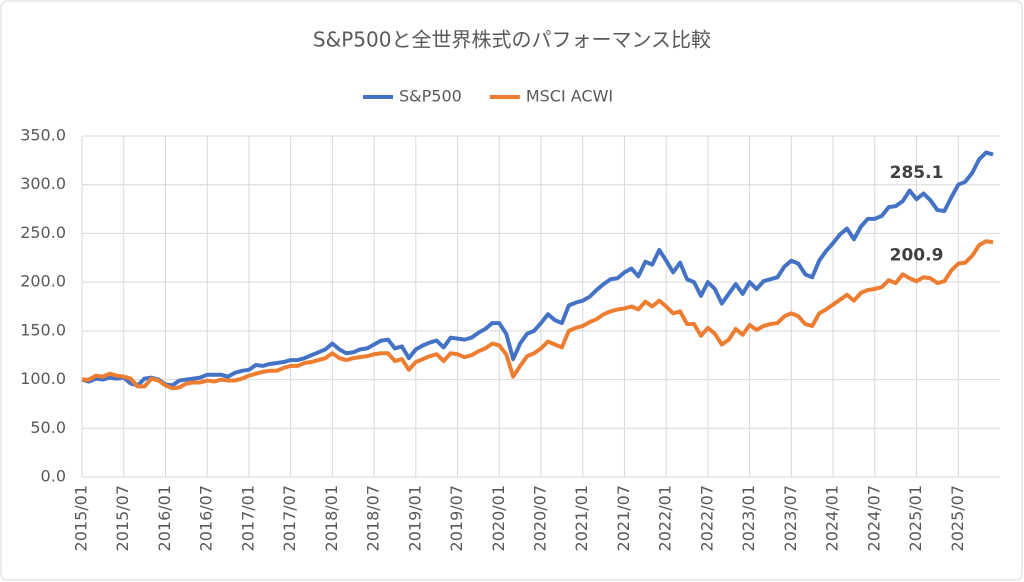 The width and height of the screenshot is (1024, 582). Describe the element at coordinates (917, 255) in the screenshot. I see `data-label: 200.9` at that location.